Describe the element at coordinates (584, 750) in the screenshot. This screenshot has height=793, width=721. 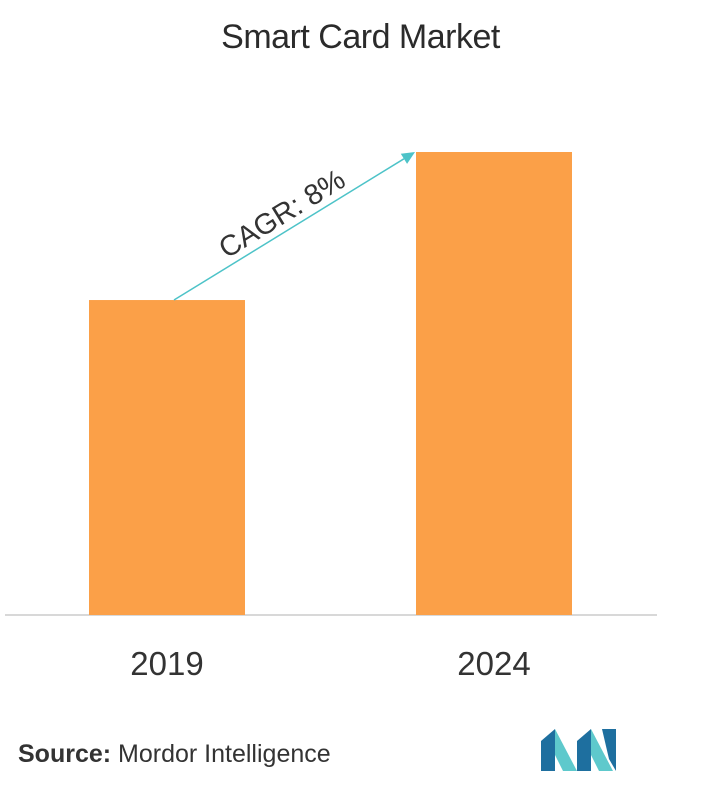
I see `logo-shape-mid` at that location.